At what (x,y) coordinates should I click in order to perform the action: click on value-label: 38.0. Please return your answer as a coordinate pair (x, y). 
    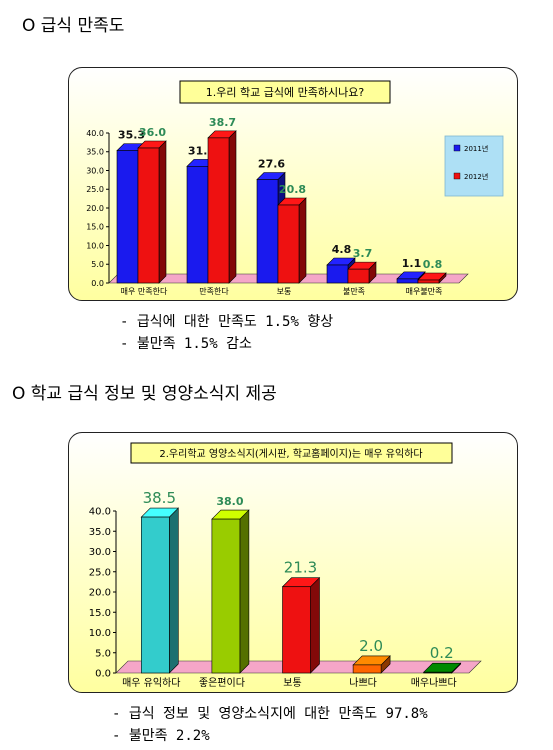
    Looking at the image, I should click on (229, 501).